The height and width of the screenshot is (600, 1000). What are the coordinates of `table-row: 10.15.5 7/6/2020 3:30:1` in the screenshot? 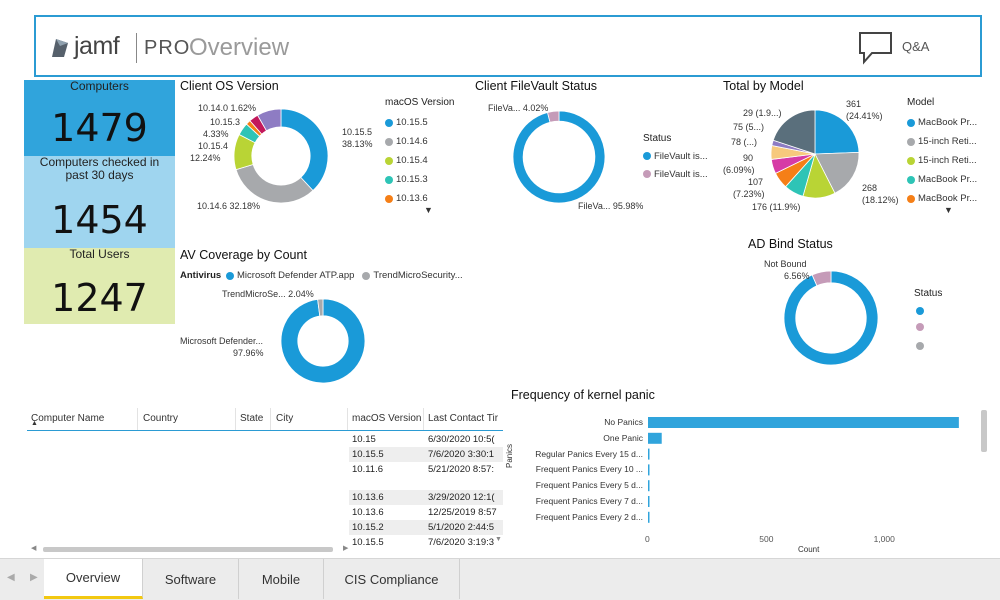 It's located at (426, 454).